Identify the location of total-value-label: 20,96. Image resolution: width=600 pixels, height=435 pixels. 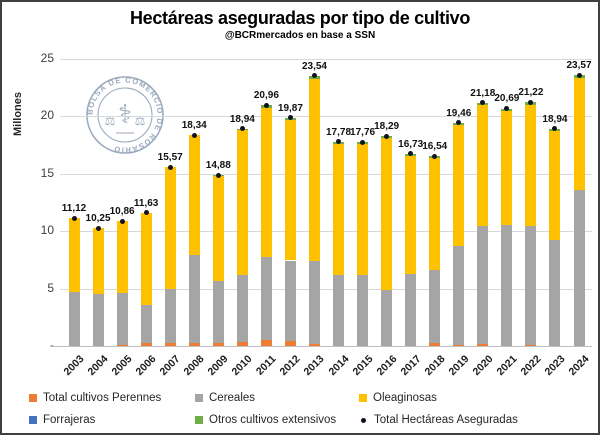
(266, 96).